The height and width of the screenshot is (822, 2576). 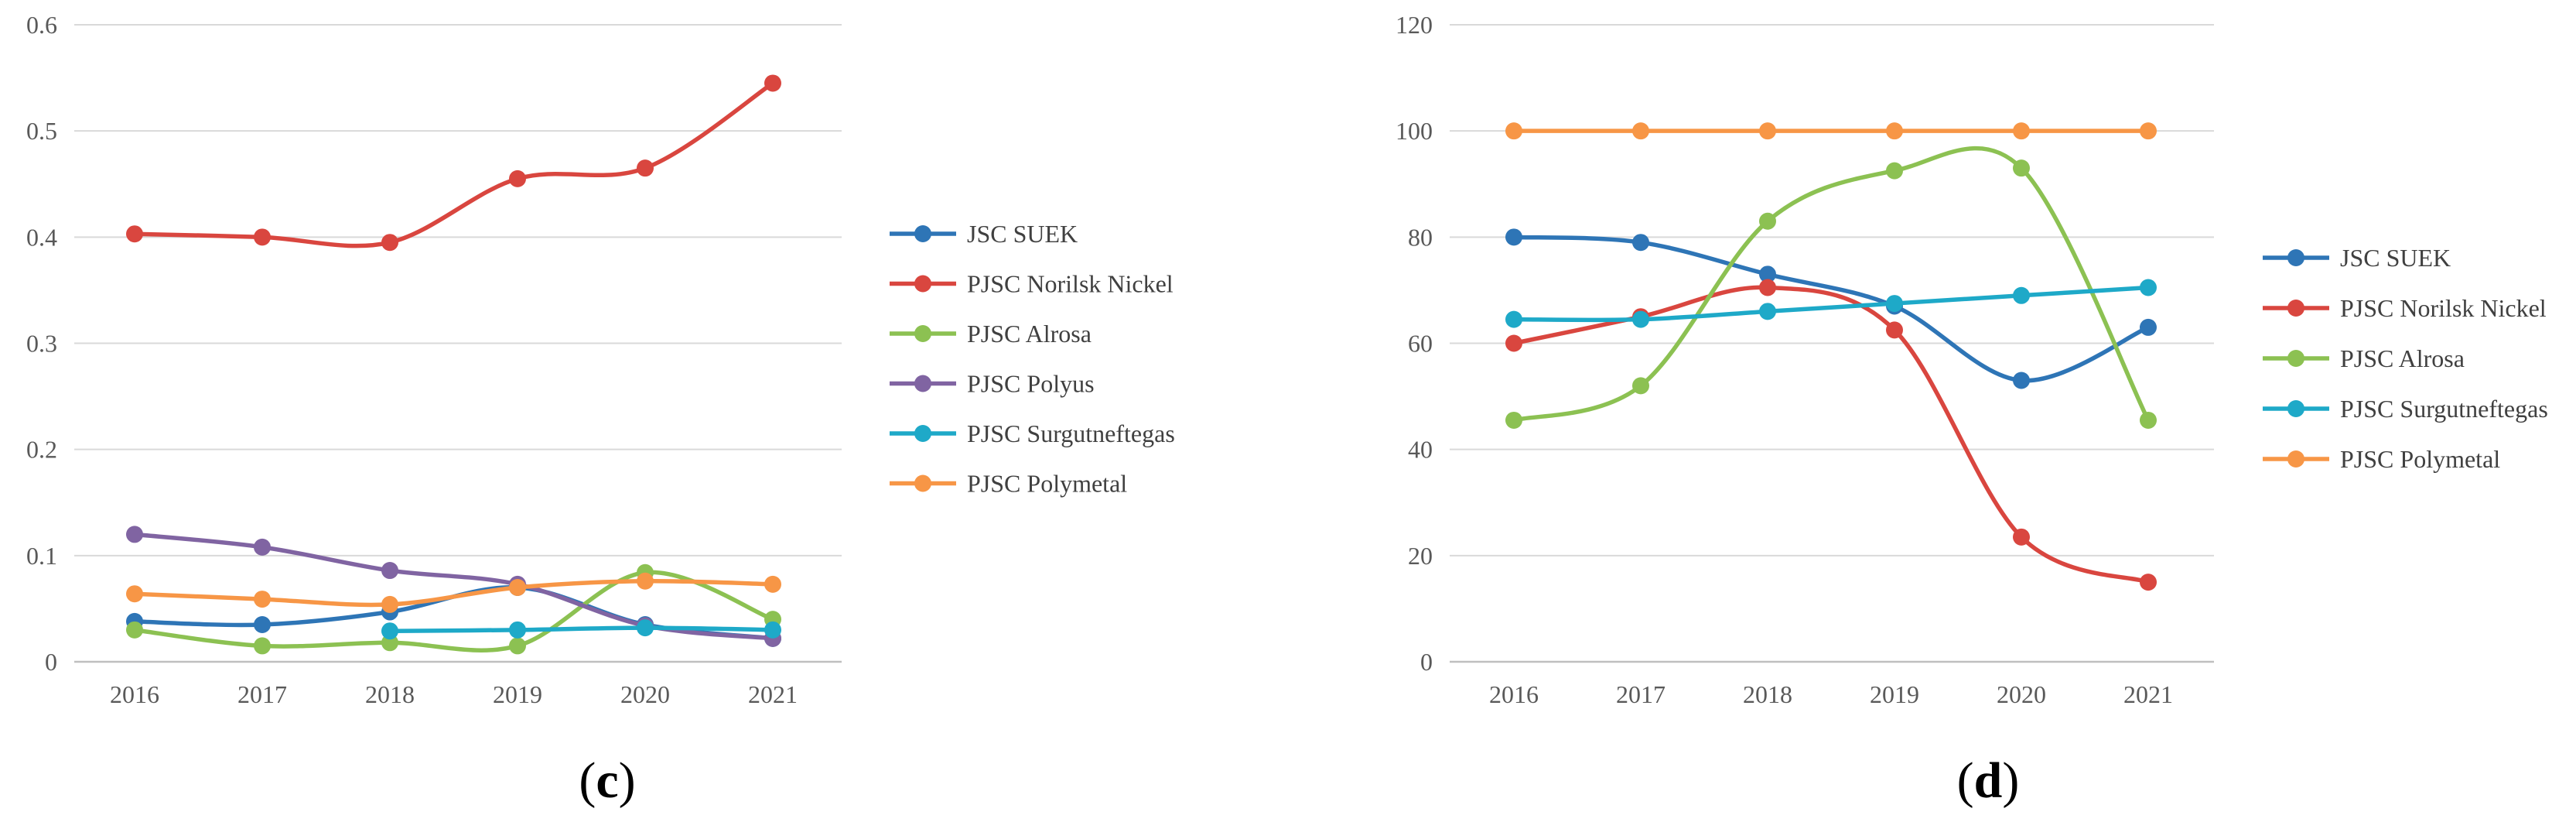 What do you see at coordinates (41, 556) in the screenshot?
I see `y-tick-label: 0.1` at bounding box center [41, 556].